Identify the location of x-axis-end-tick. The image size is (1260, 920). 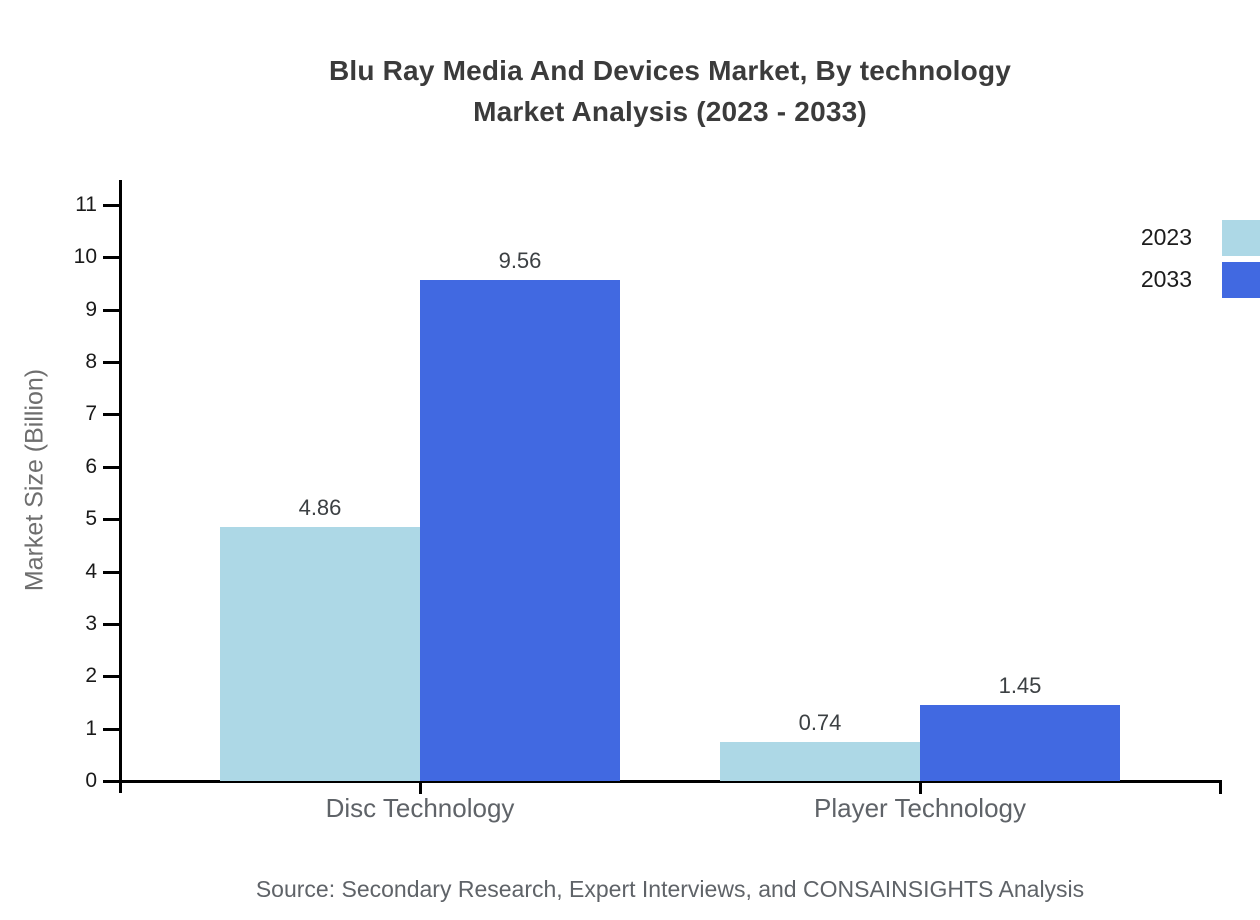
(1220, 788).